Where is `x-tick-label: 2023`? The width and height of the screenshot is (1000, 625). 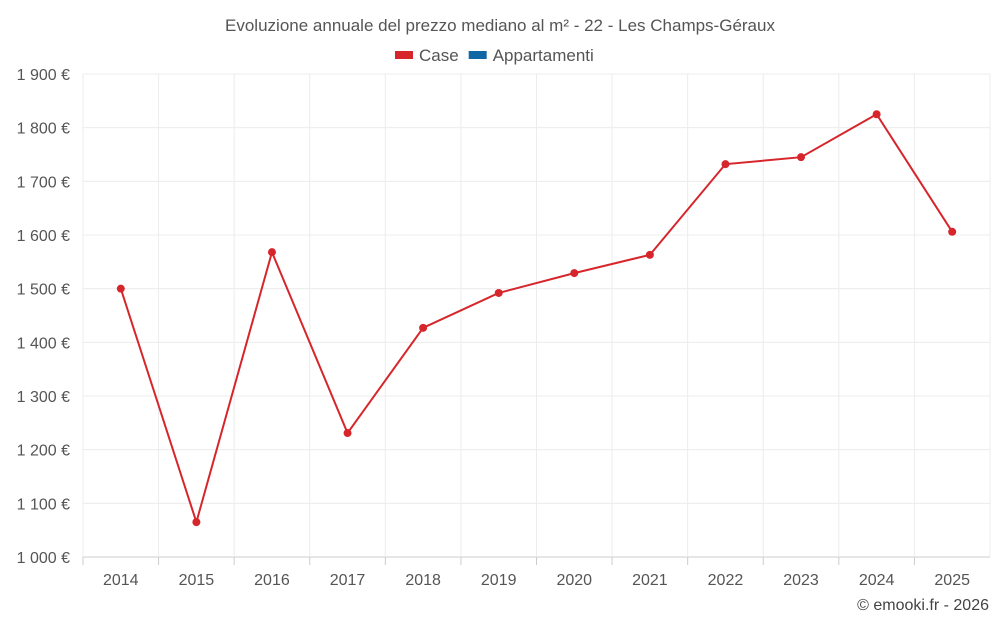 x-tick-label: 2023 is located at coordinates (801, 580).